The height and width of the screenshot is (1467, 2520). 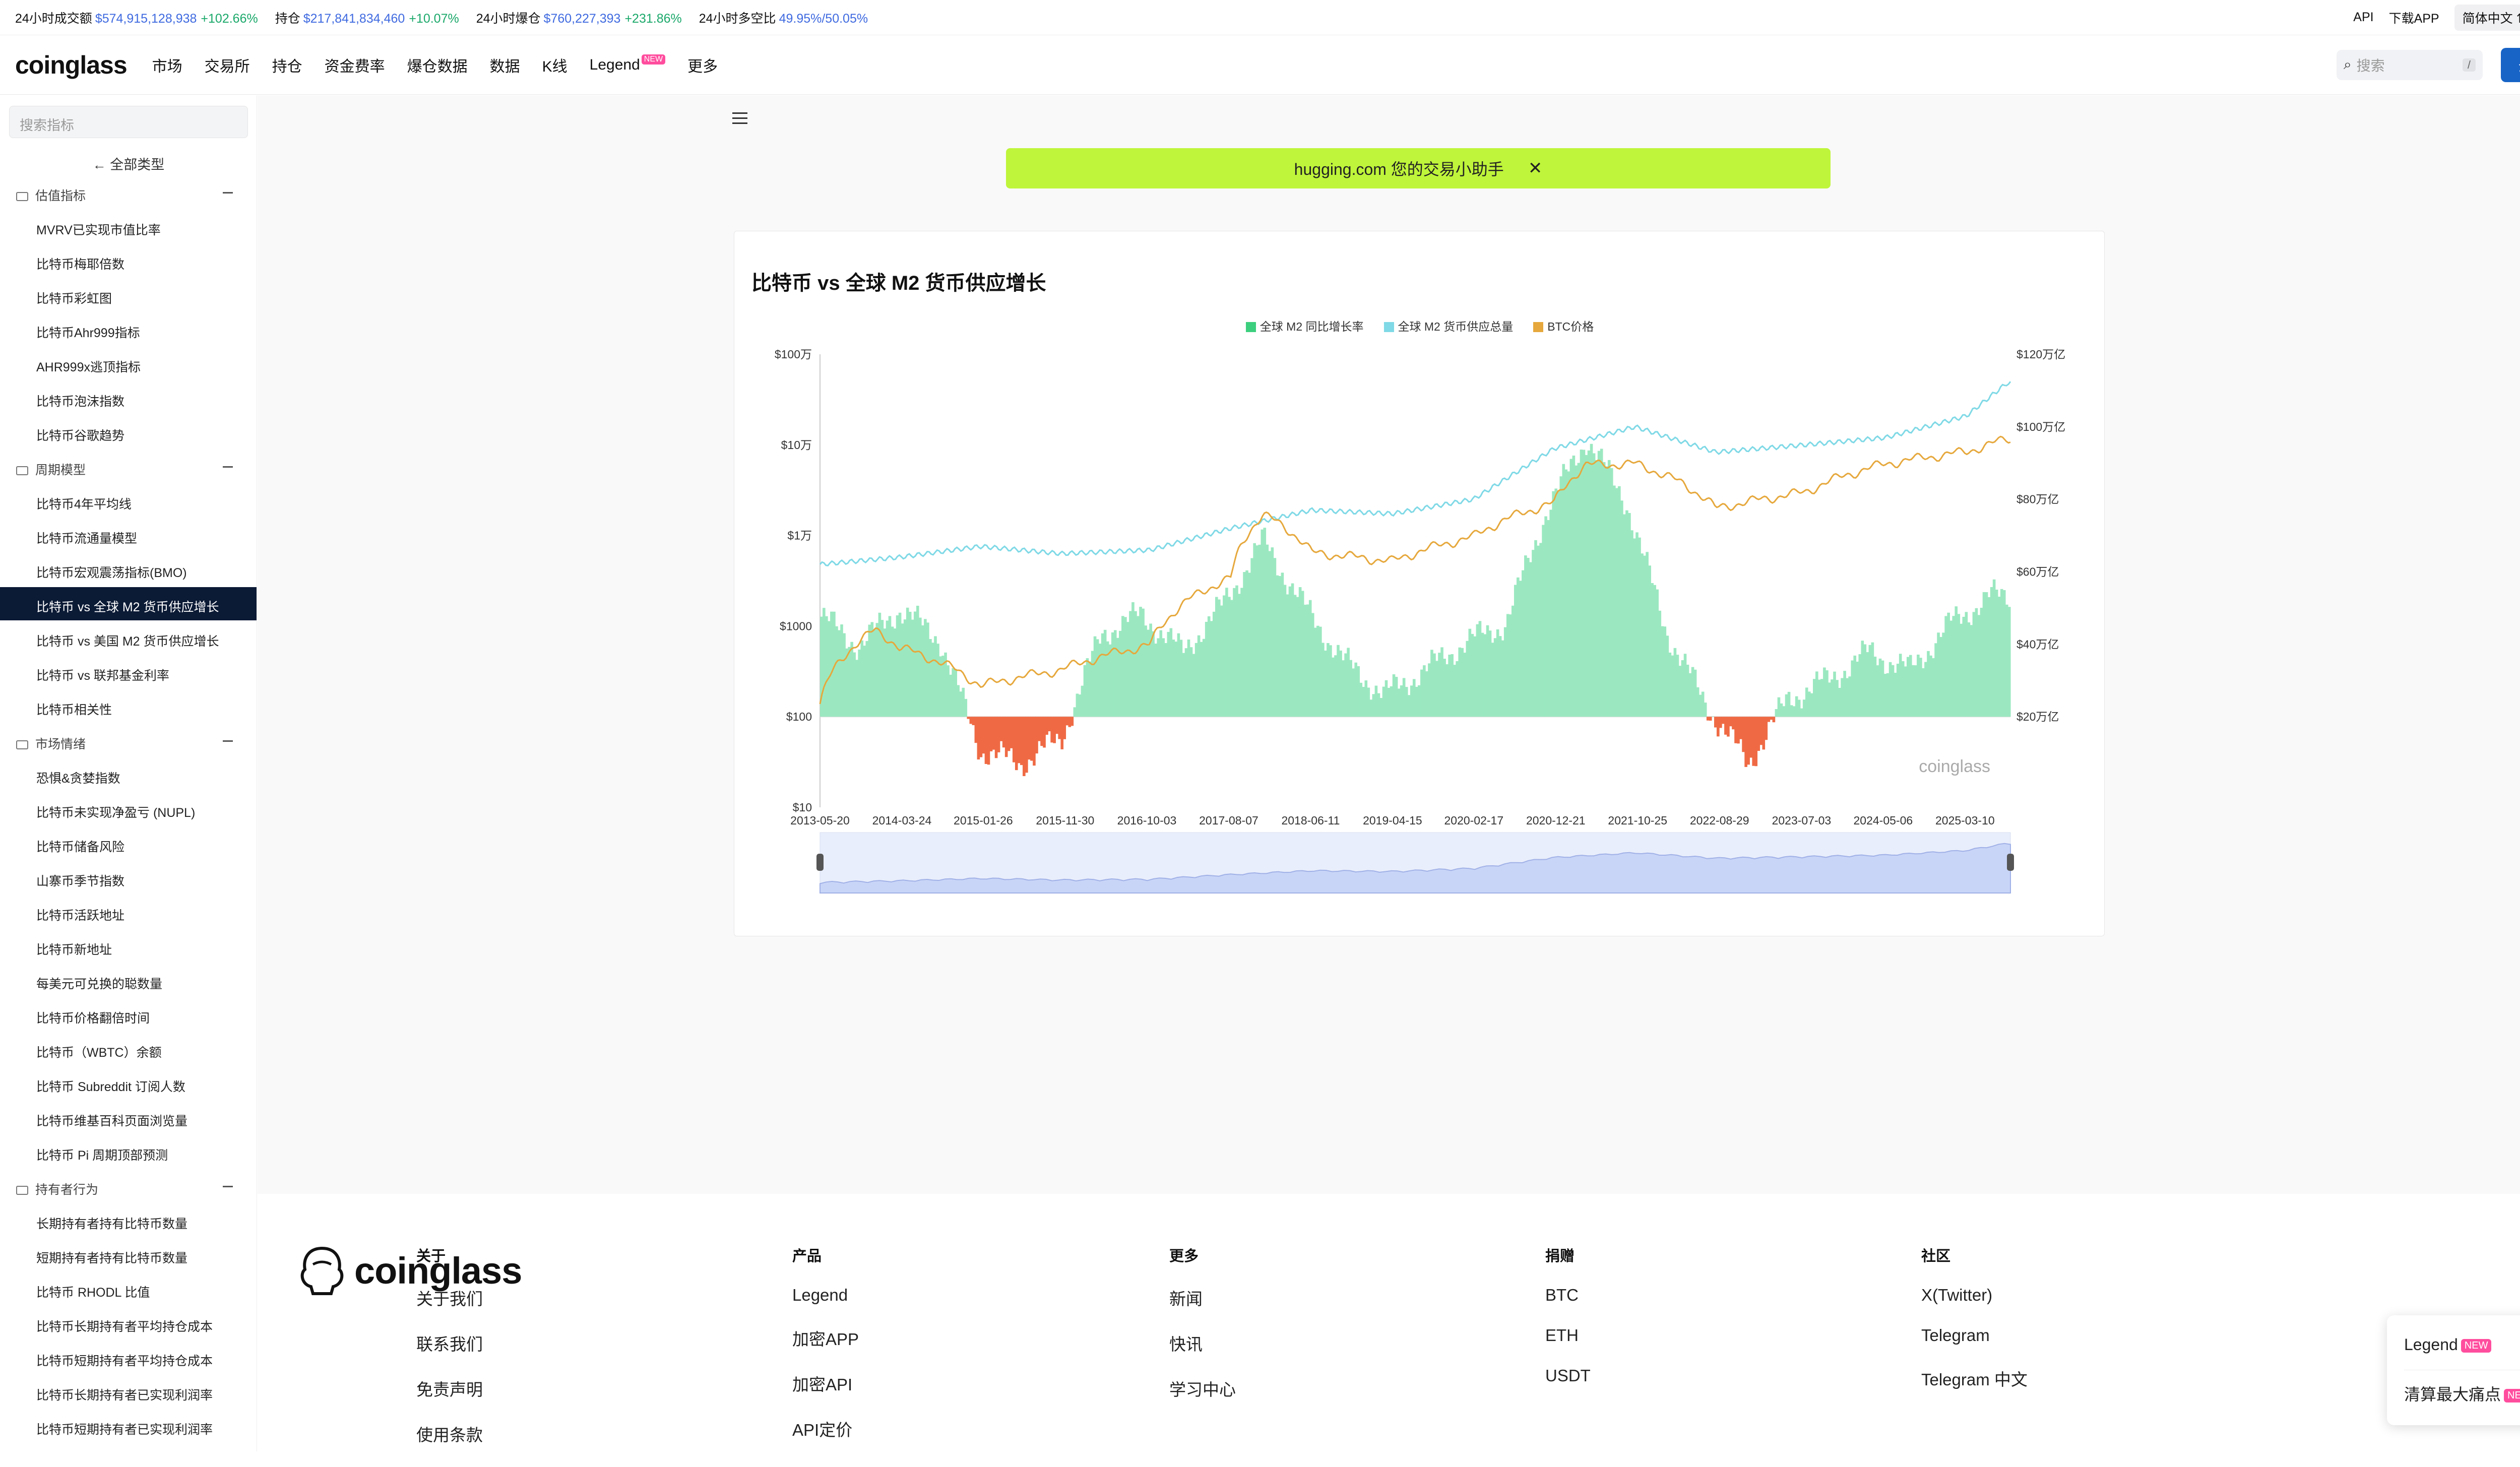 I want to click on footer-link: 新闻, so click(x=1186, y=1299).